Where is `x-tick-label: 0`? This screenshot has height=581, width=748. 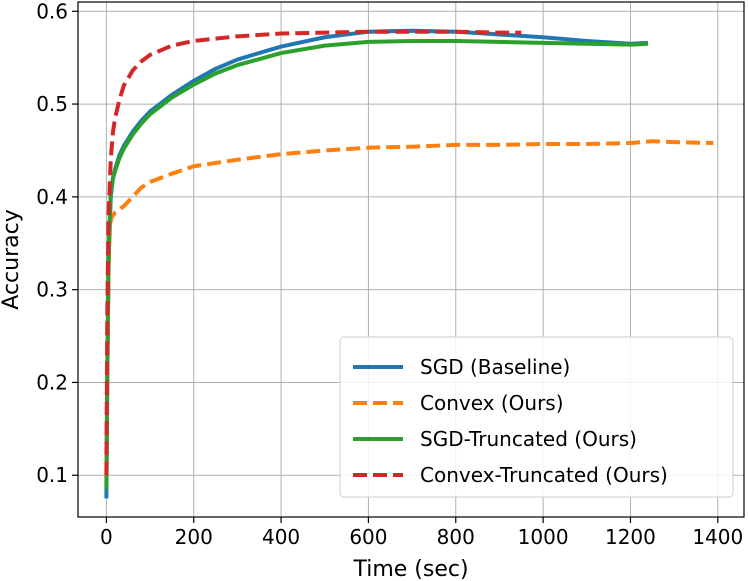
x-tick-label: 0 is located at coordinates (106, 537).